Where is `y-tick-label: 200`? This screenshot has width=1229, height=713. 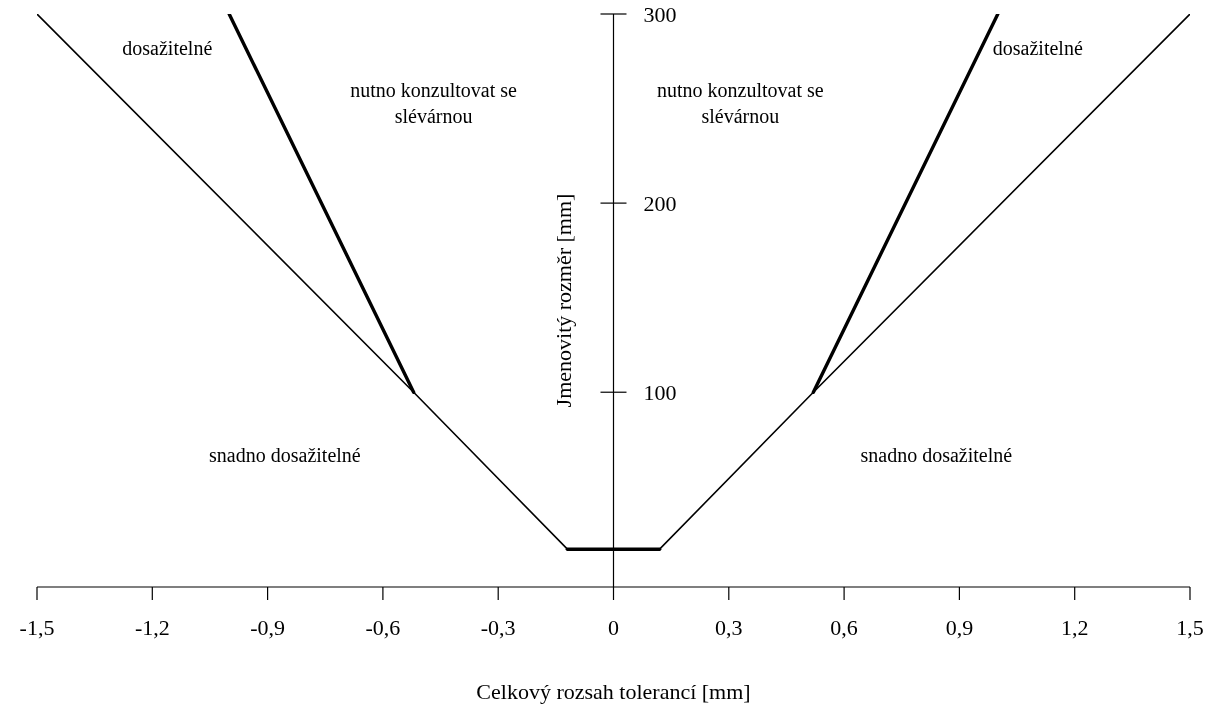
y-tick-label: 200 is located at coordinates (660, 203).